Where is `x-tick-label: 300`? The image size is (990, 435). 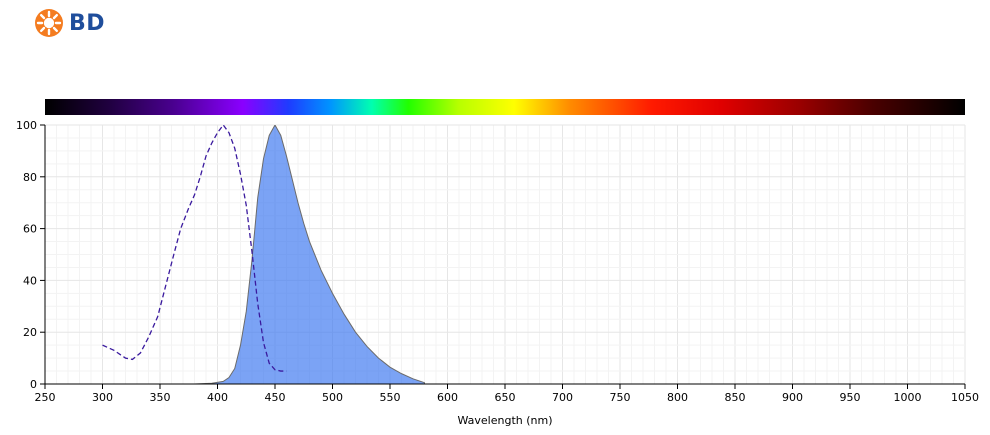
x-tick-label: 300 is located at coordinates (102, 397).